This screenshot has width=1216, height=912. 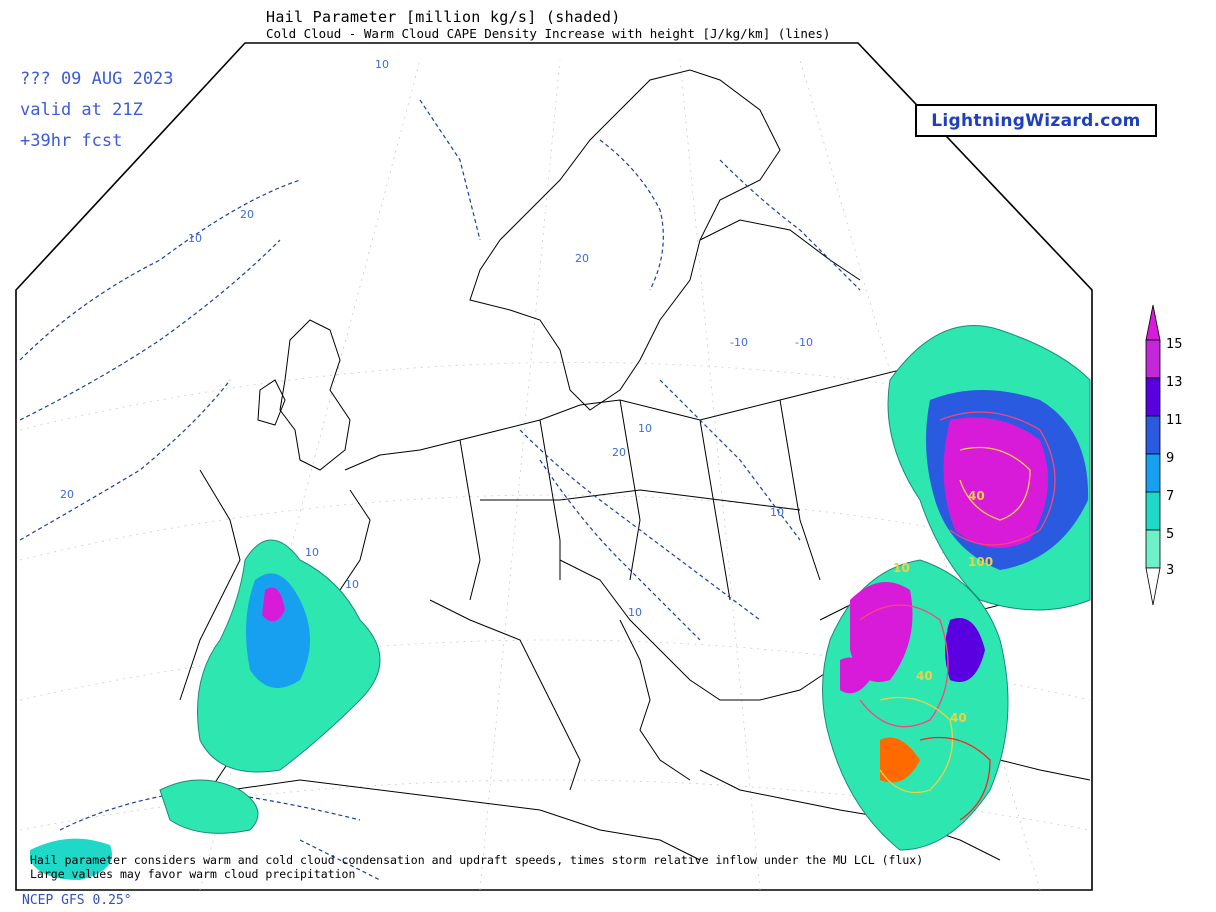 I want to click on model-label: NCEP GFS 0.25°, so click(x=77, y=900).